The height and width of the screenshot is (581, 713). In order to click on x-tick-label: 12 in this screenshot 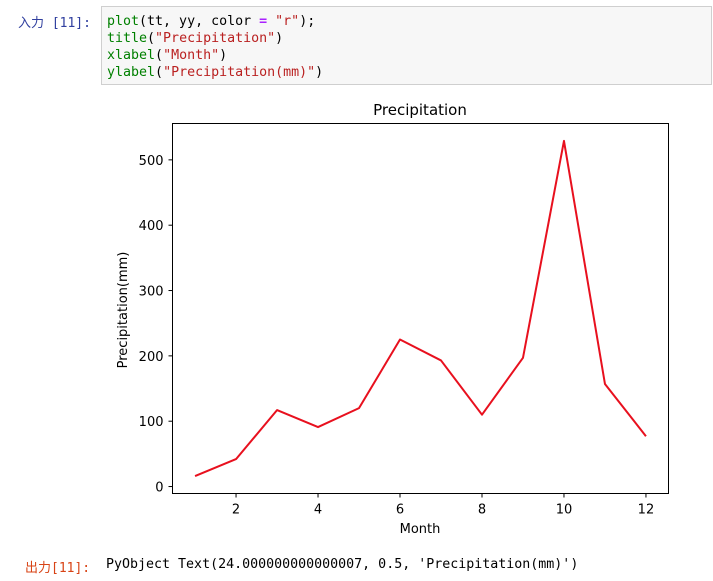, I will do `click(646, 510)`.